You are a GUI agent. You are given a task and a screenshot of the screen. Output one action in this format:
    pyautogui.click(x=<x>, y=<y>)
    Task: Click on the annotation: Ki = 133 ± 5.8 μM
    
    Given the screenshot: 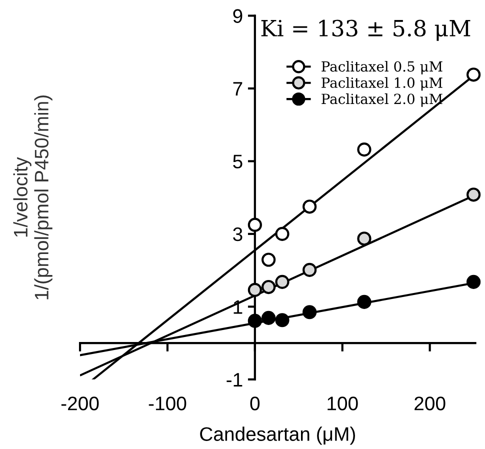 What is the action you would take?
    pyautogui.click(x=365, y=30)
    